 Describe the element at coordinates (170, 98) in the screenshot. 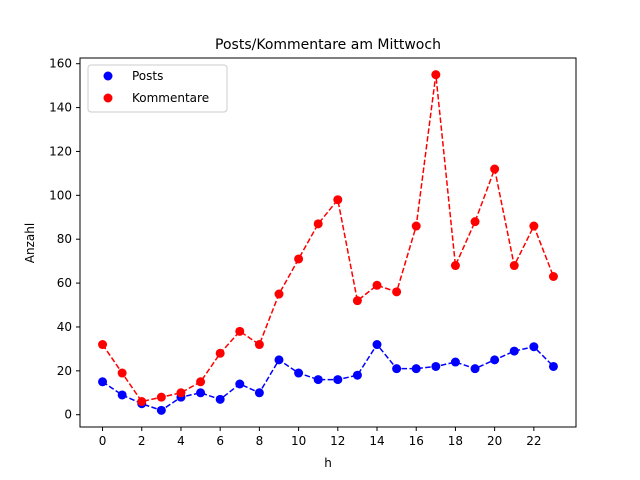

I see `legend-label-kommentare: Kommentare` at that location.